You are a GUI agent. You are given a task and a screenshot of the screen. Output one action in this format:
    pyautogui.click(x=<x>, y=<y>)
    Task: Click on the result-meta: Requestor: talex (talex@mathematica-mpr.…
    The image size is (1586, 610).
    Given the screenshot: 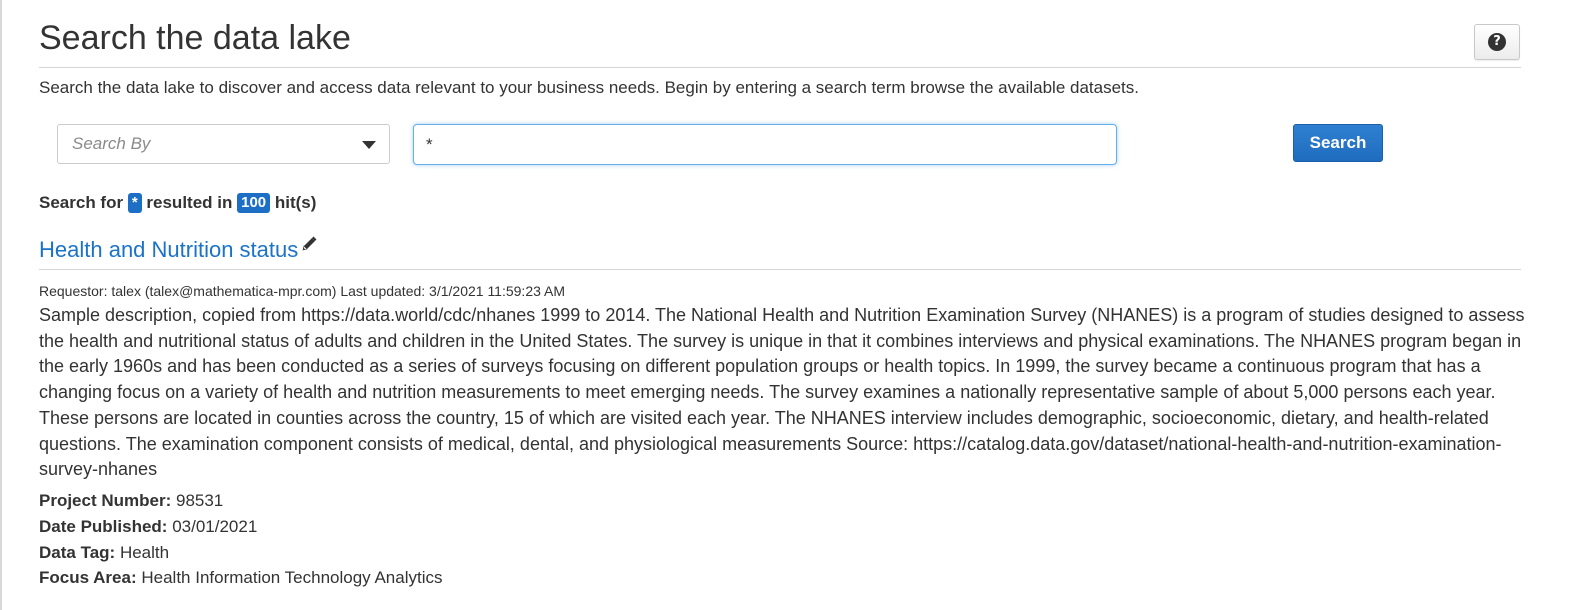 What is the action you would take?
    pyautogui.click(x=302, y=291)
    